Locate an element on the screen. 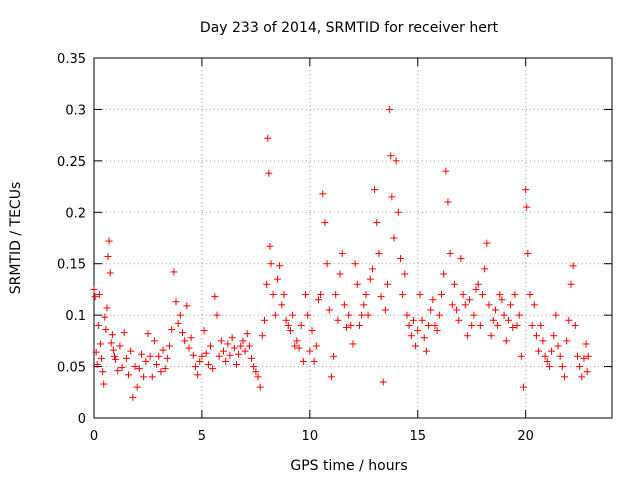  y-tick-label: 0.2 is located at coordinates (75, 213).